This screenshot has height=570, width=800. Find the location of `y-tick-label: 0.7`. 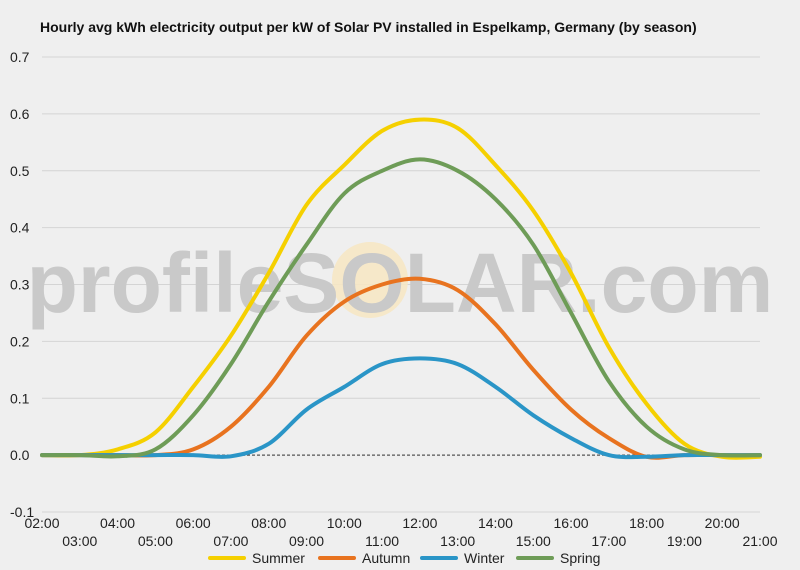

y-tick-label: 0.7 is located at coordinates (20, 57).